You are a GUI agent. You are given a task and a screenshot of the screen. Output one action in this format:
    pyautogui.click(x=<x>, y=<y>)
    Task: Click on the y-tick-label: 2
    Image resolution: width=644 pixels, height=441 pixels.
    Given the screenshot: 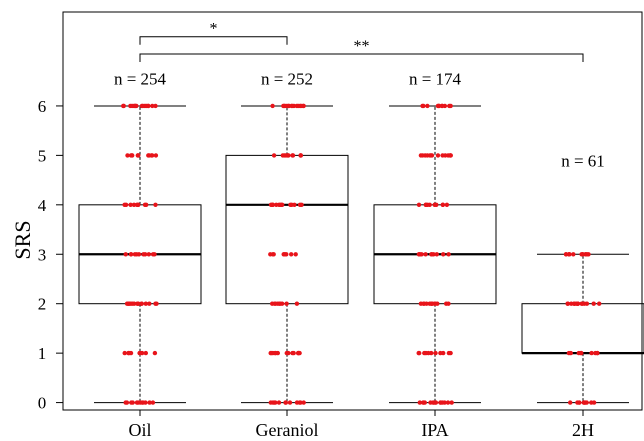 What is the action you would take?
    pyautogui.click(x=42, y=304)
    